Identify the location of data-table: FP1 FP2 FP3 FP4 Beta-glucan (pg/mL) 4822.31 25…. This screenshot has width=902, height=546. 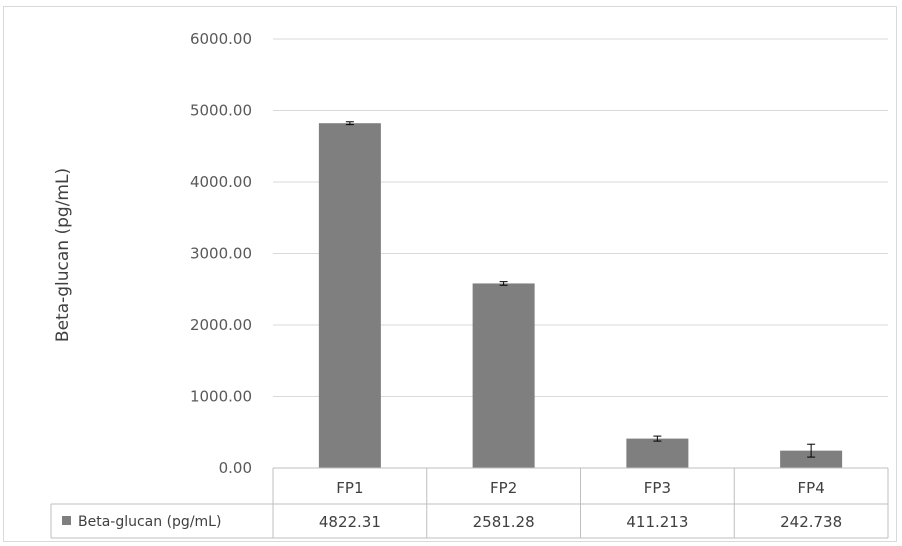
(469, 503).